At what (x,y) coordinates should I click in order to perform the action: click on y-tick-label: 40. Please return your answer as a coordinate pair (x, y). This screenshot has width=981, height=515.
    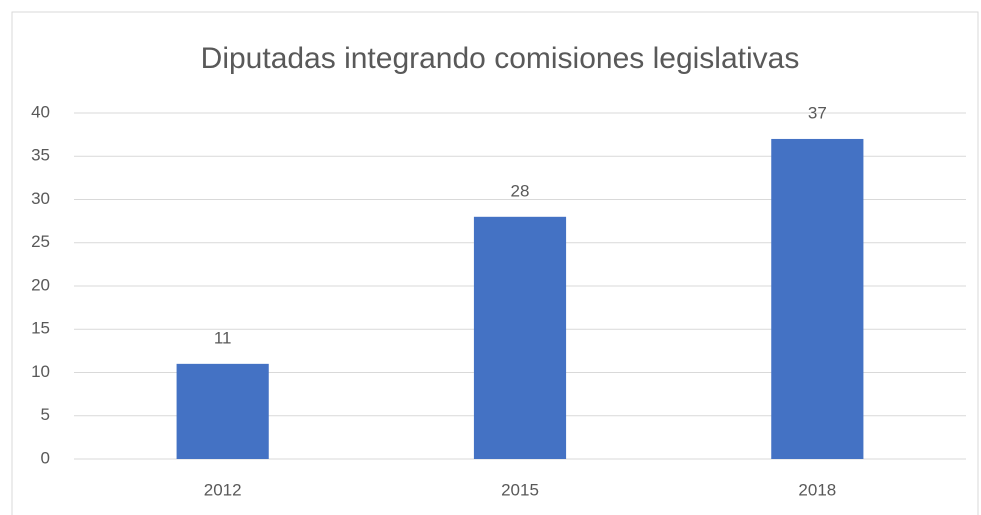
    Looking at the image, I should click on (40, 111).